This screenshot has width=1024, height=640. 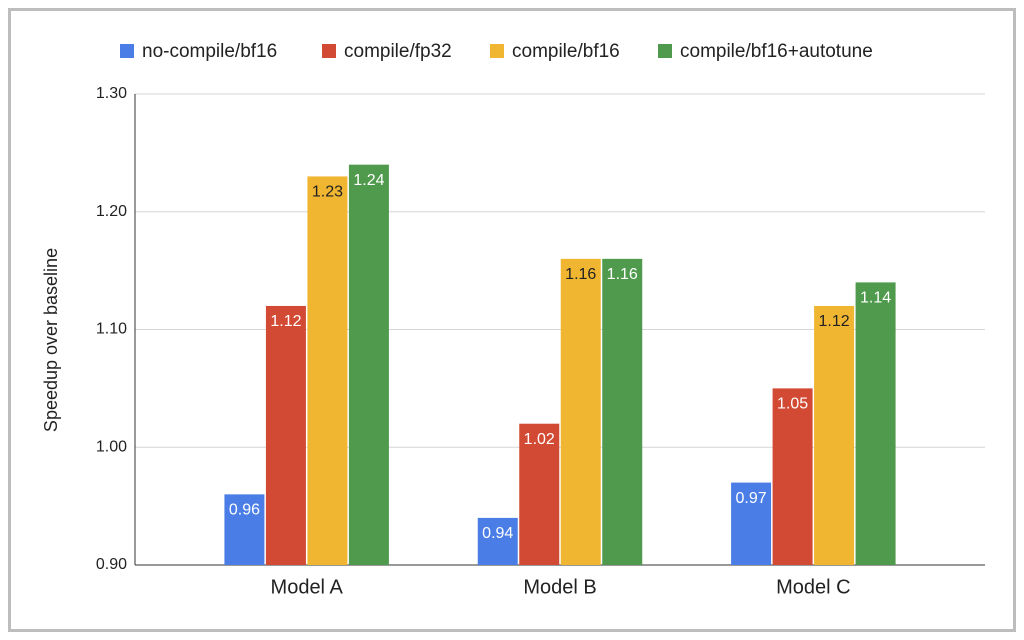 I want to click on value-label: 1.14, so click(x=875, y=298).